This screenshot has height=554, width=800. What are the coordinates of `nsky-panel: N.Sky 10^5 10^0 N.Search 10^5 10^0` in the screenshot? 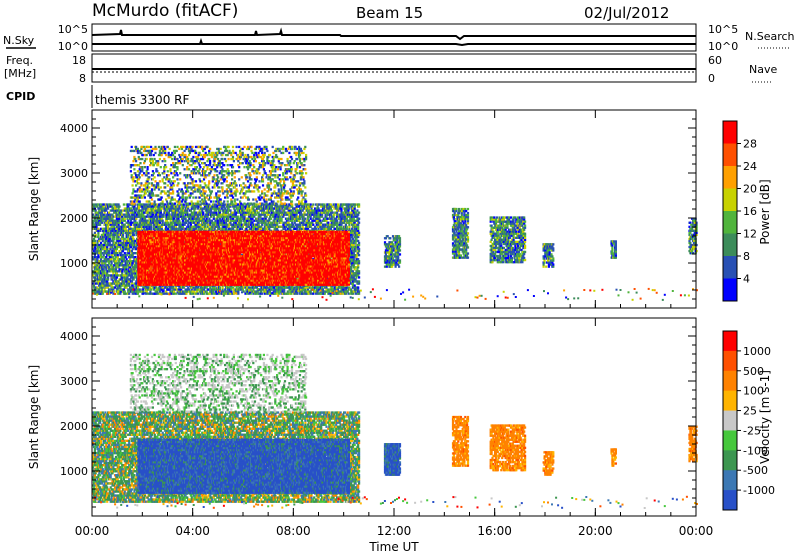 It's located at (399, 38).